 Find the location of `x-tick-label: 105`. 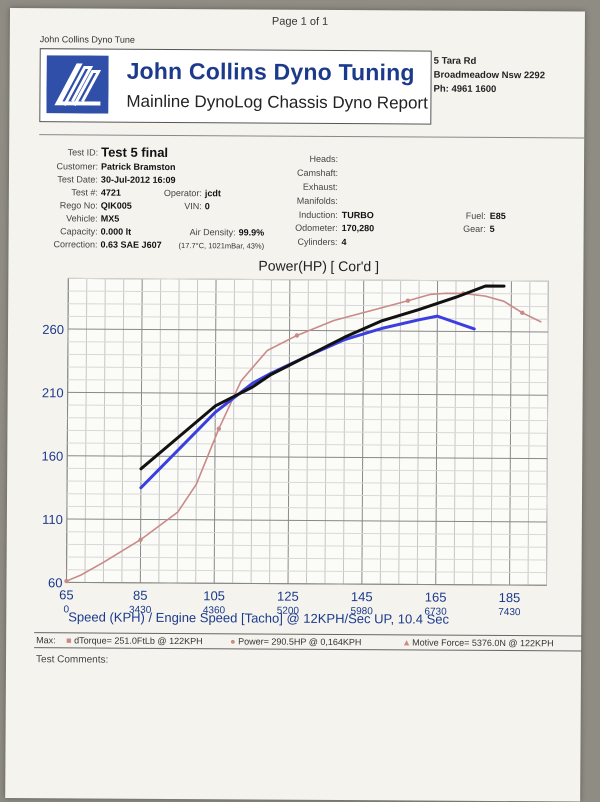

x-tick-label: 105 is located at coordinates (214, 595).